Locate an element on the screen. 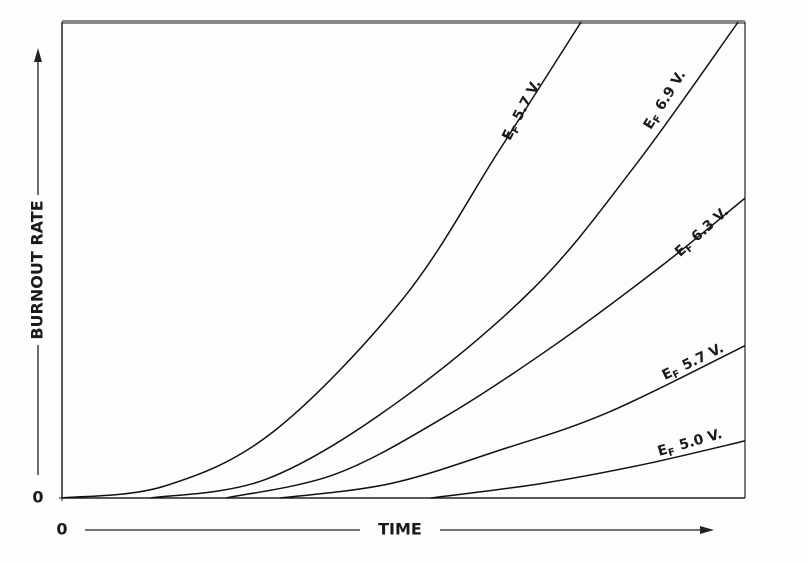 The height and width of the screenshot is (563, 809). y-axis-label: BURNOUT RATE is located at coordinates (37, 269).